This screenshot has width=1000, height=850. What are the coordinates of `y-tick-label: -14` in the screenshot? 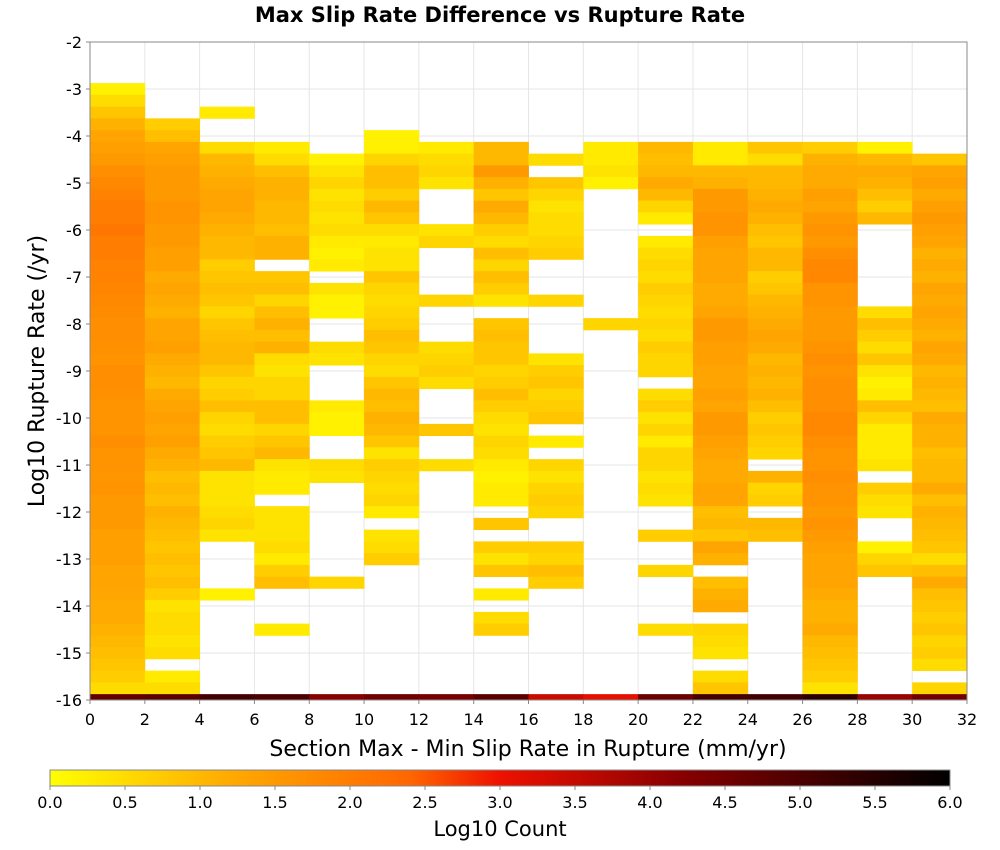 It's located at (69, 606).